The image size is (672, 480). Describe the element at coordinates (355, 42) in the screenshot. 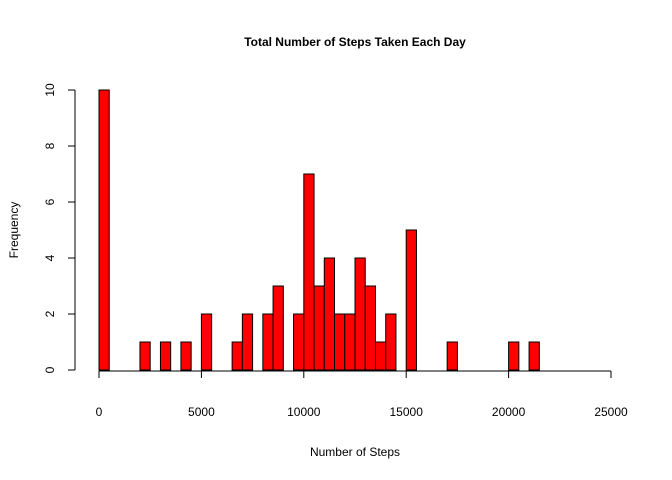

I see `chart-title: Total Number of Steps Taken Each Day` at that location.